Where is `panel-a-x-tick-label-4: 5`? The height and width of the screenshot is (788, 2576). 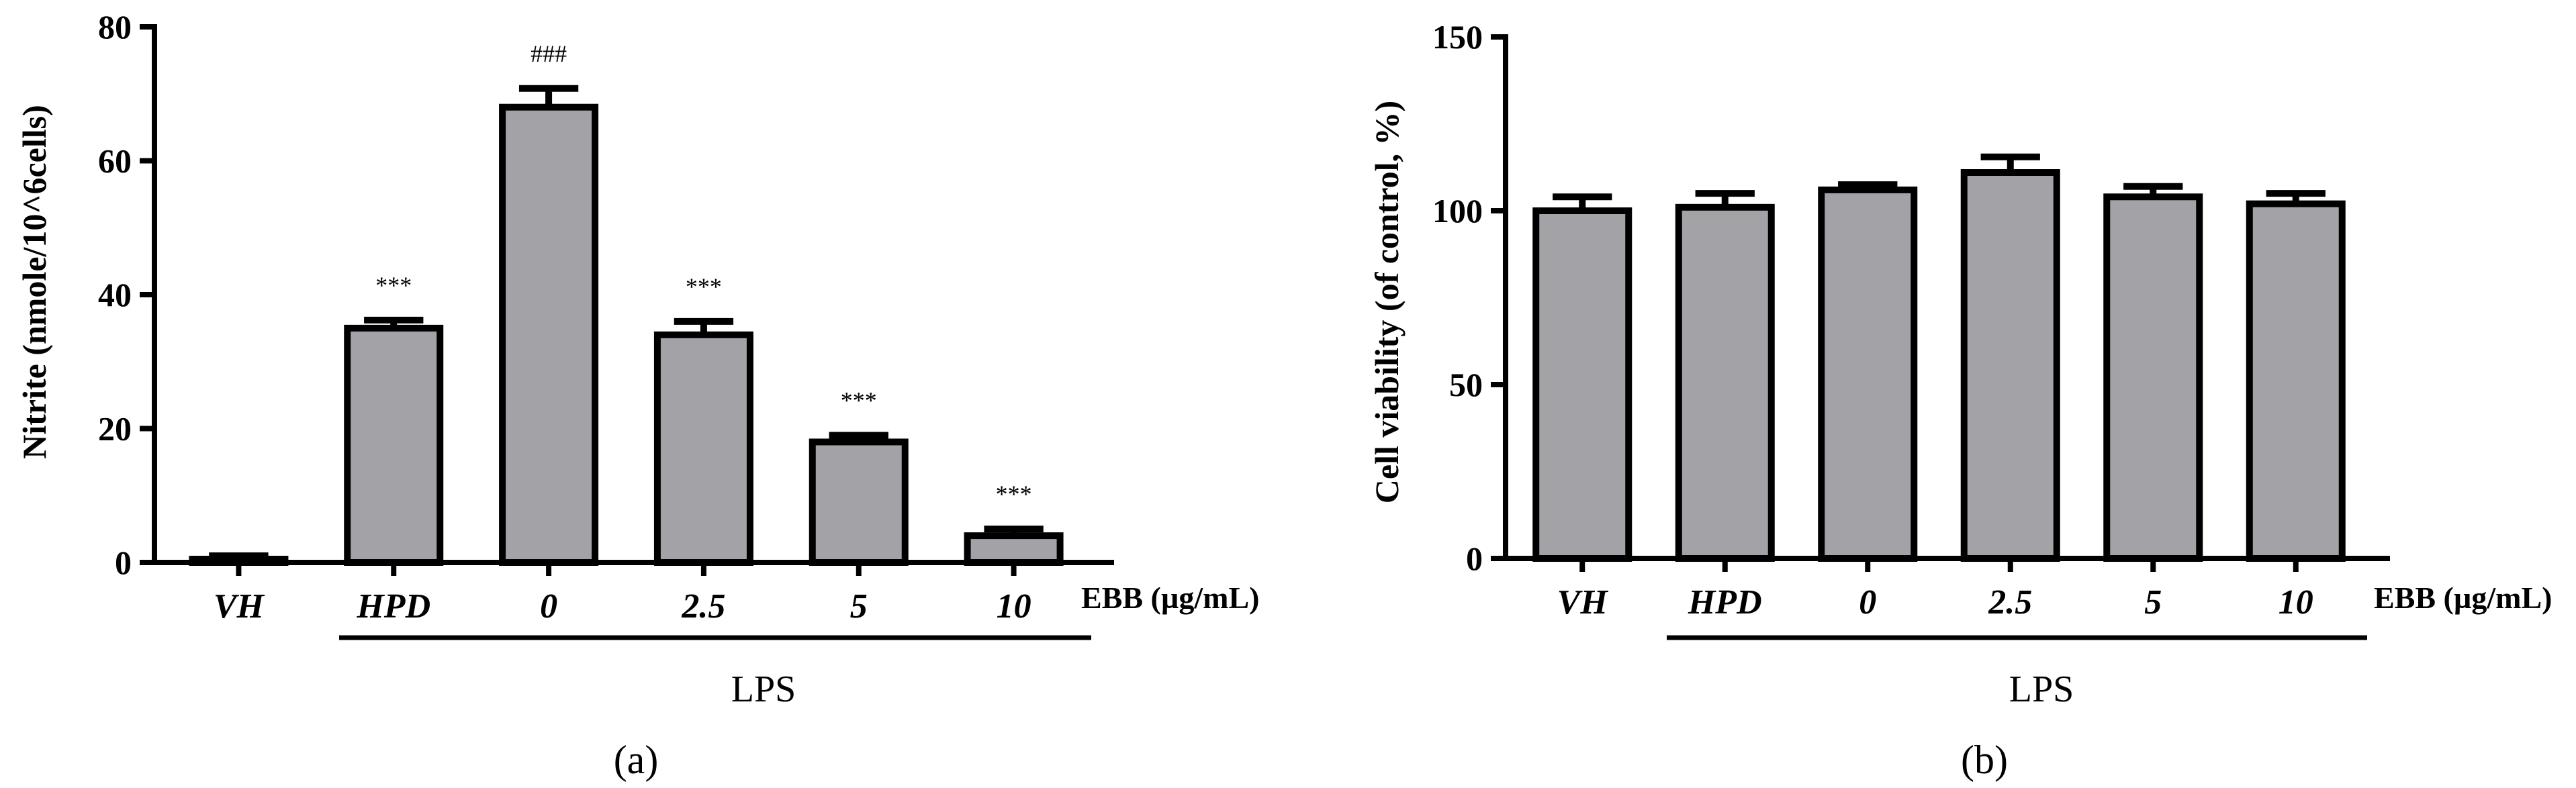
panel-a-x-tick-label-4: 5 is located at coordinates (859, 606).